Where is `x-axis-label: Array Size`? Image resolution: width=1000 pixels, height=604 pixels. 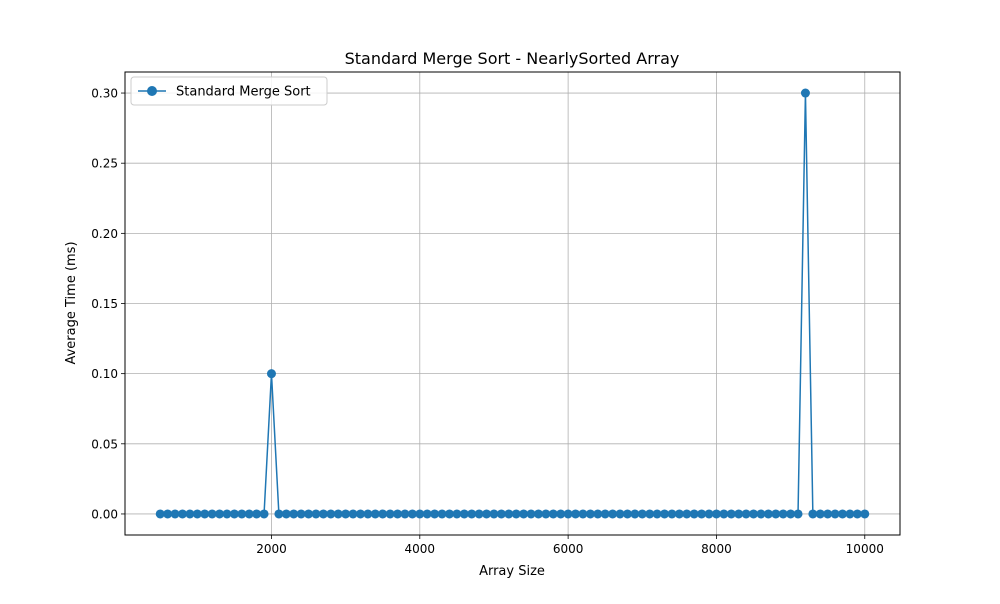 x-axis-label: Array Size is located at coordinates (512, 571).